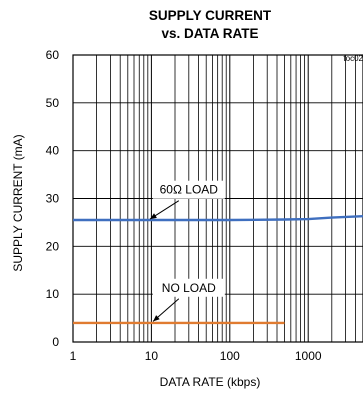 The width and height of the screenshot is (363, 398). I want to click on y-tick-label: 20, so click(53, 246).